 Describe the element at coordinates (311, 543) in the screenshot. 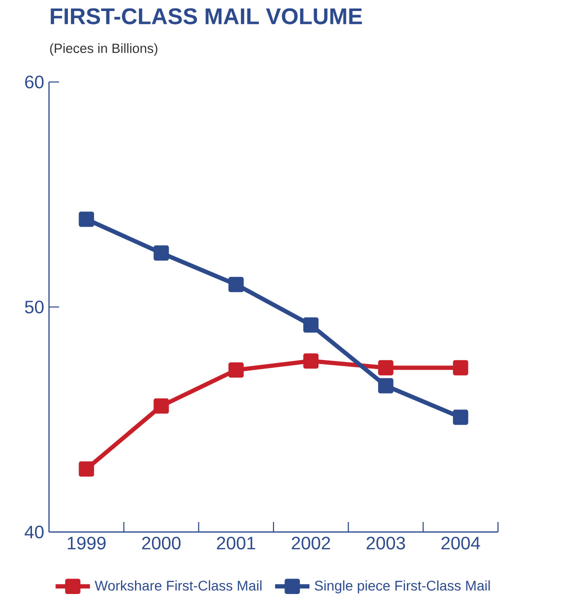

I see `x-tick-label: 2002` at that location.